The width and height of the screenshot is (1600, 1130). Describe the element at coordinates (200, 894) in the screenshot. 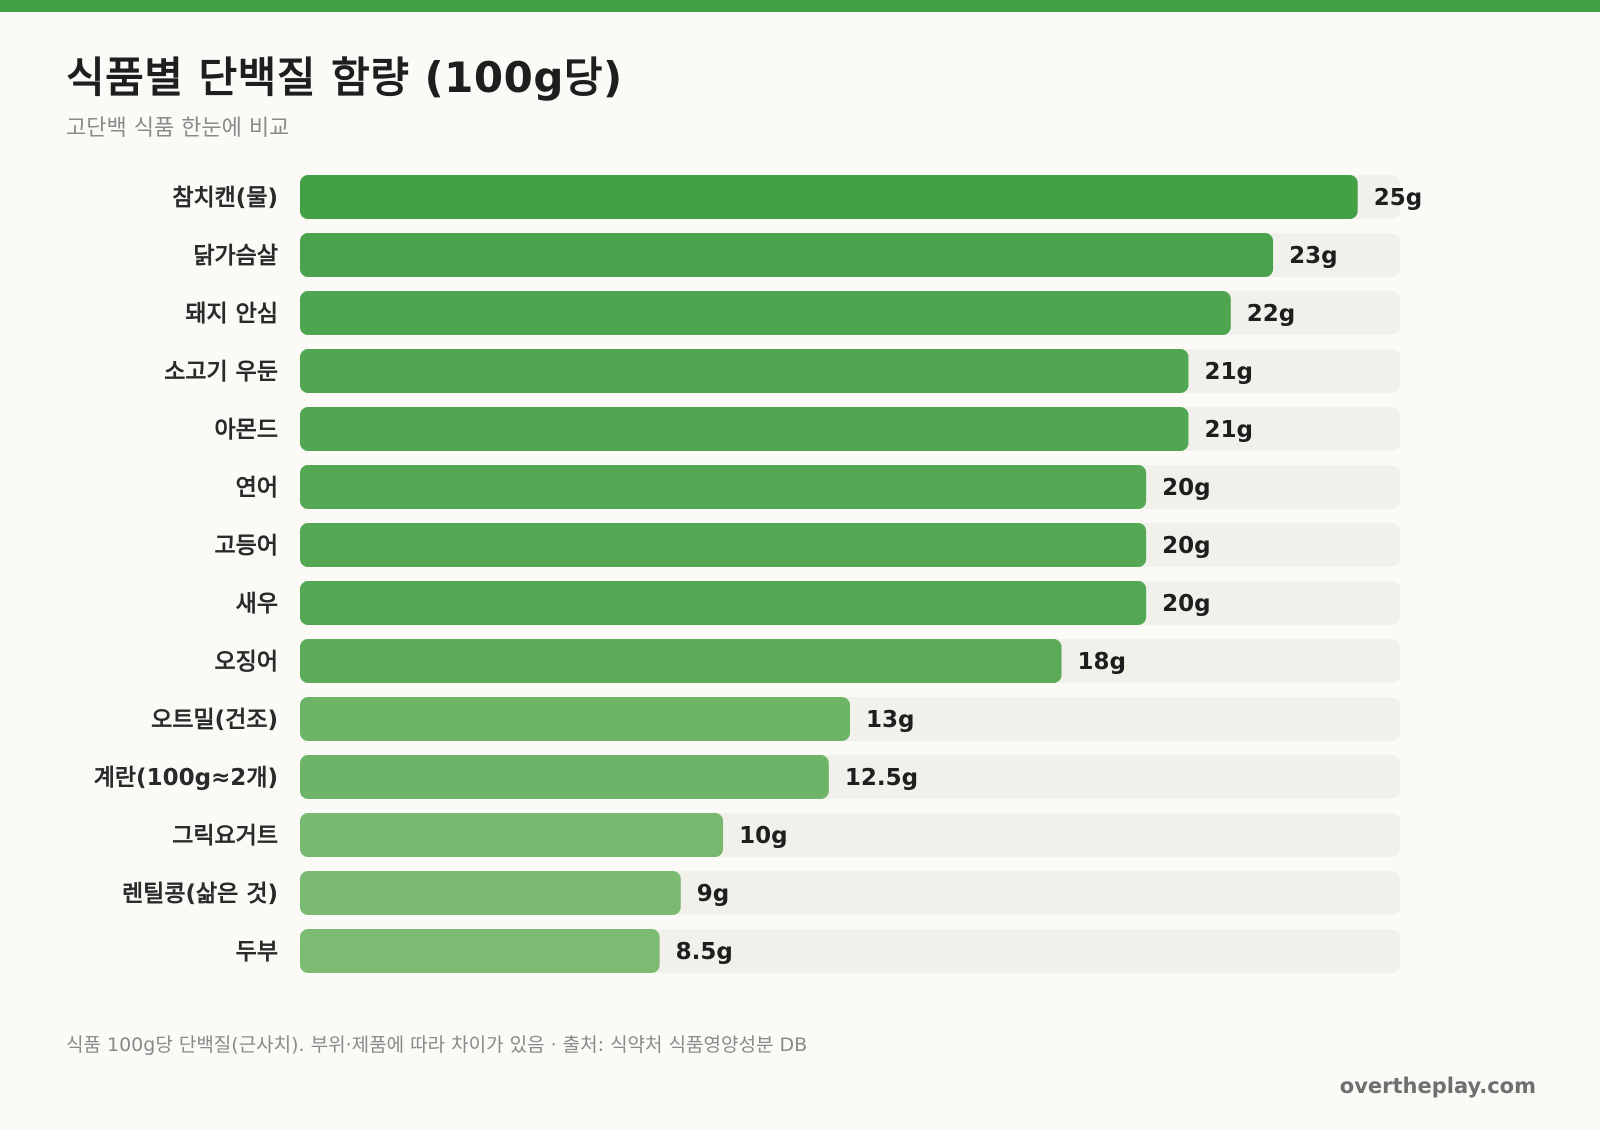

I see `category-label: 렌틸콩(삶은 것)` at that location.